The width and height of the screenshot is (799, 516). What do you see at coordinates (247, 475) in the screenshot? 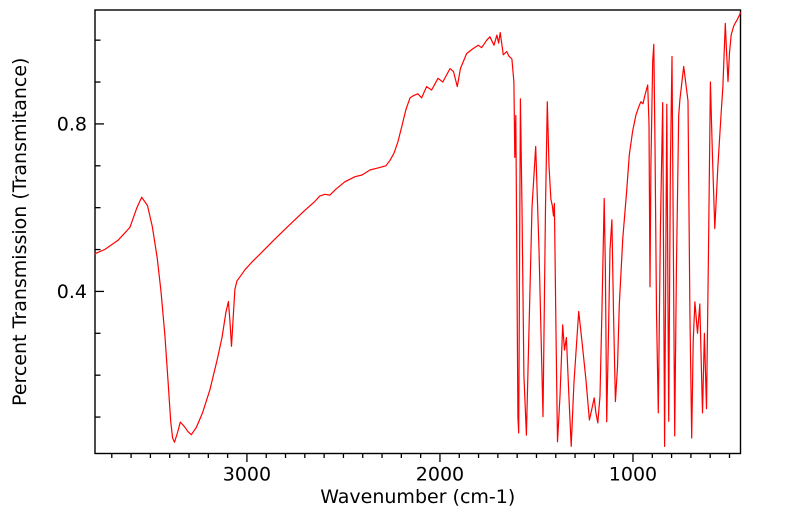
I see `x-tick-label: 3000` at bounding box center [247, 475].